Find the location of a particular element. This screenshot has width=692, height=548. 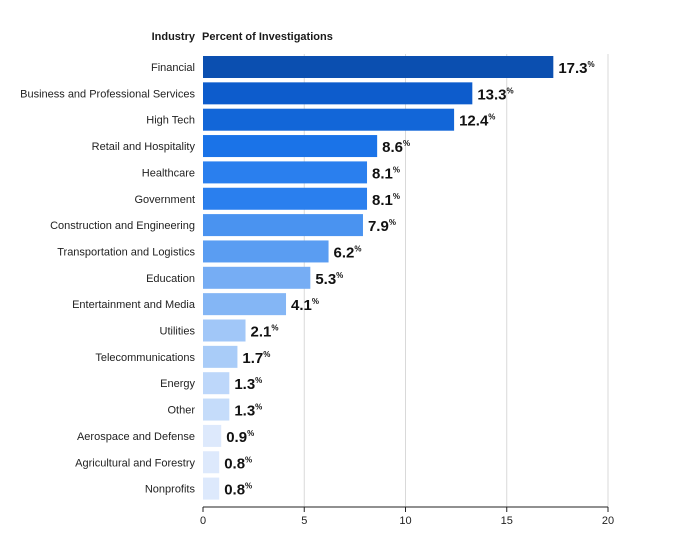

x-axis-ticks: 0 5 10 15 20 is located at coordinates (407, 517).